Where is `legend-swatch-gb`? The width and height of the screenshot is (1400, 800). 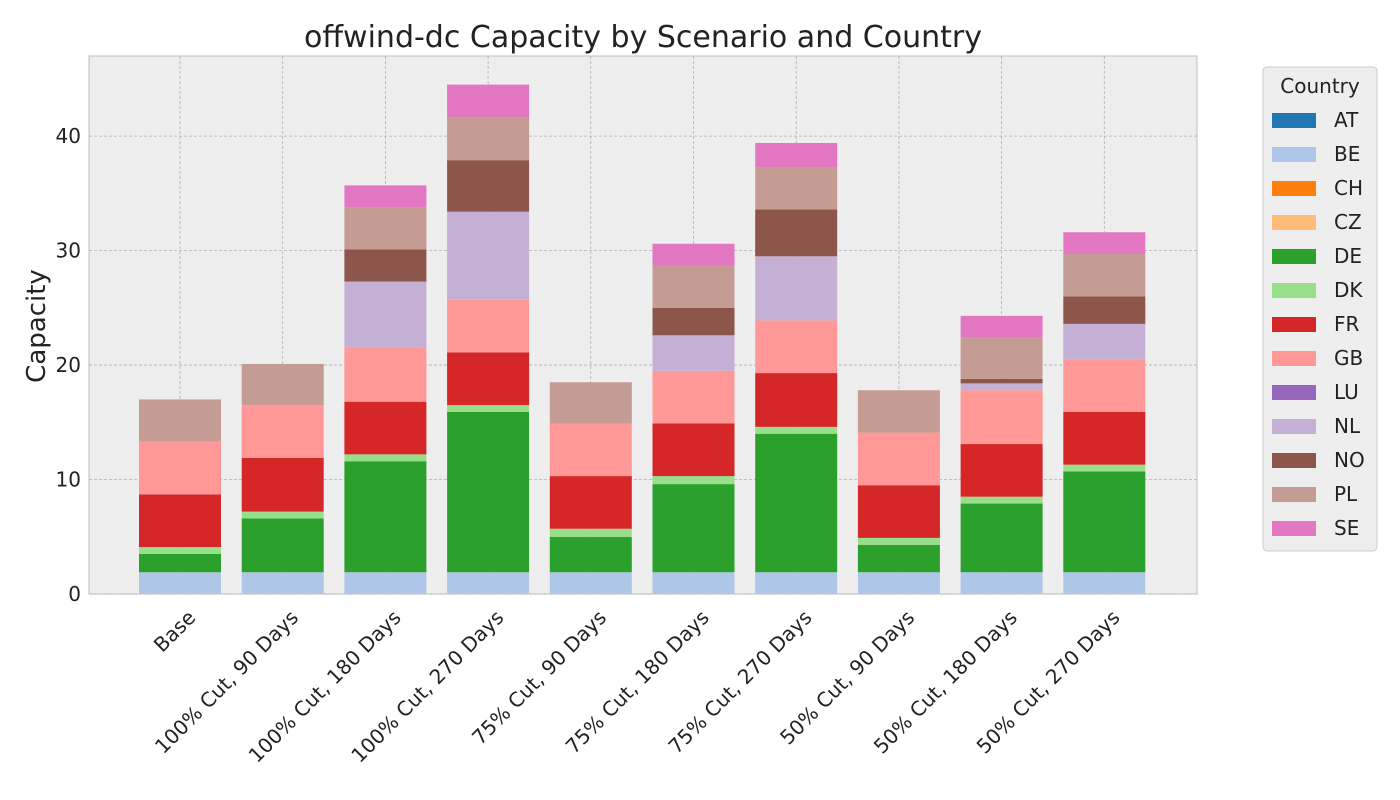 legend-swatch-gb is located at coordinates (1294, 358).